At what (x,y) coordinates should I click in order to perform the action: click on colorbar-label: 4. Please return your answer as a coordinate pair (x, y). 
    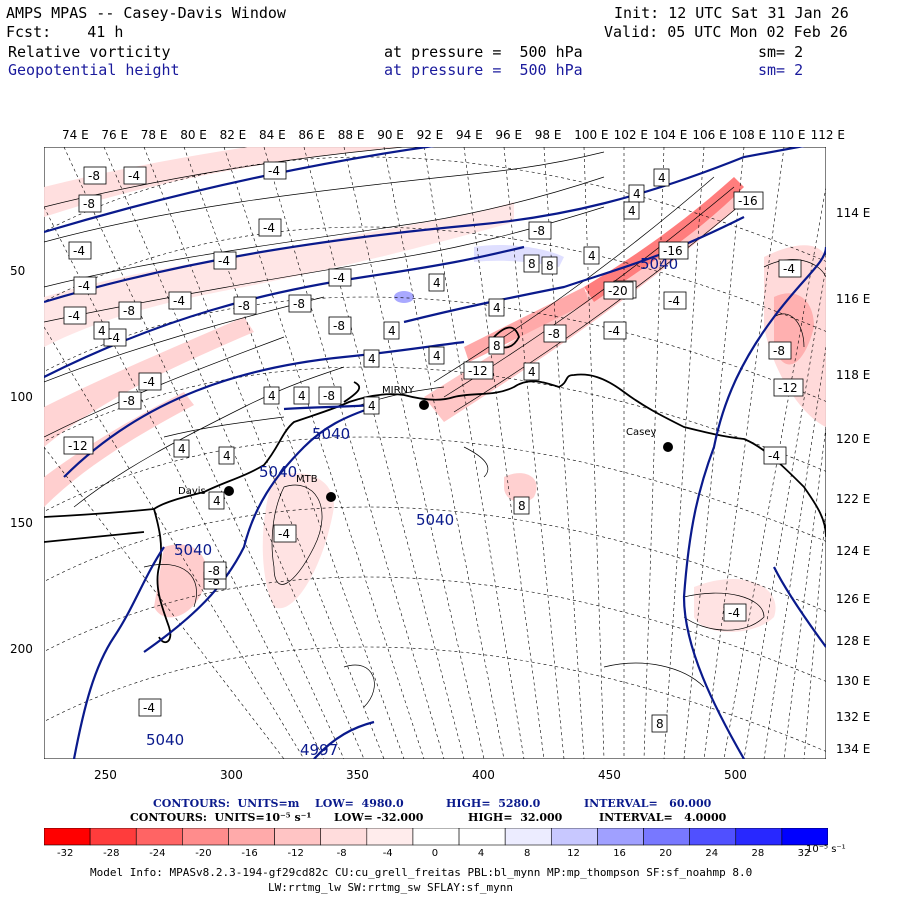
    Looking at the image, I should click on (481, 853).